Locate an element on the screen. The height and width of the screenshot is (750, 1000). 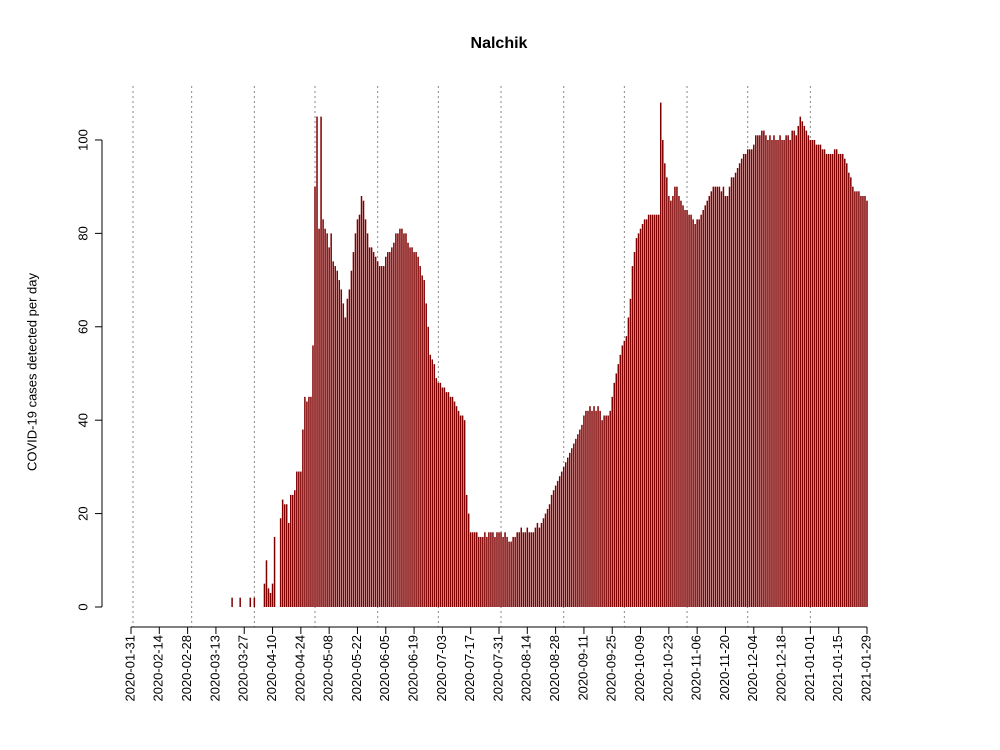
x-tick-label: 2020-09-25 is located at coordinates (611, 668).